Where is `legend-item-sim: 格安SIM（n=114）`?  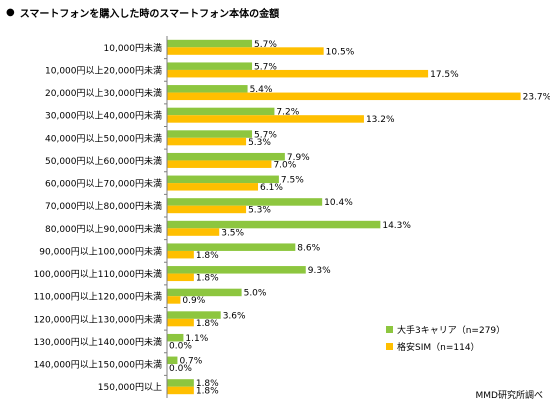
legend-item-sim: 格安SIM（n=114） is located at coordinates (445, 346).